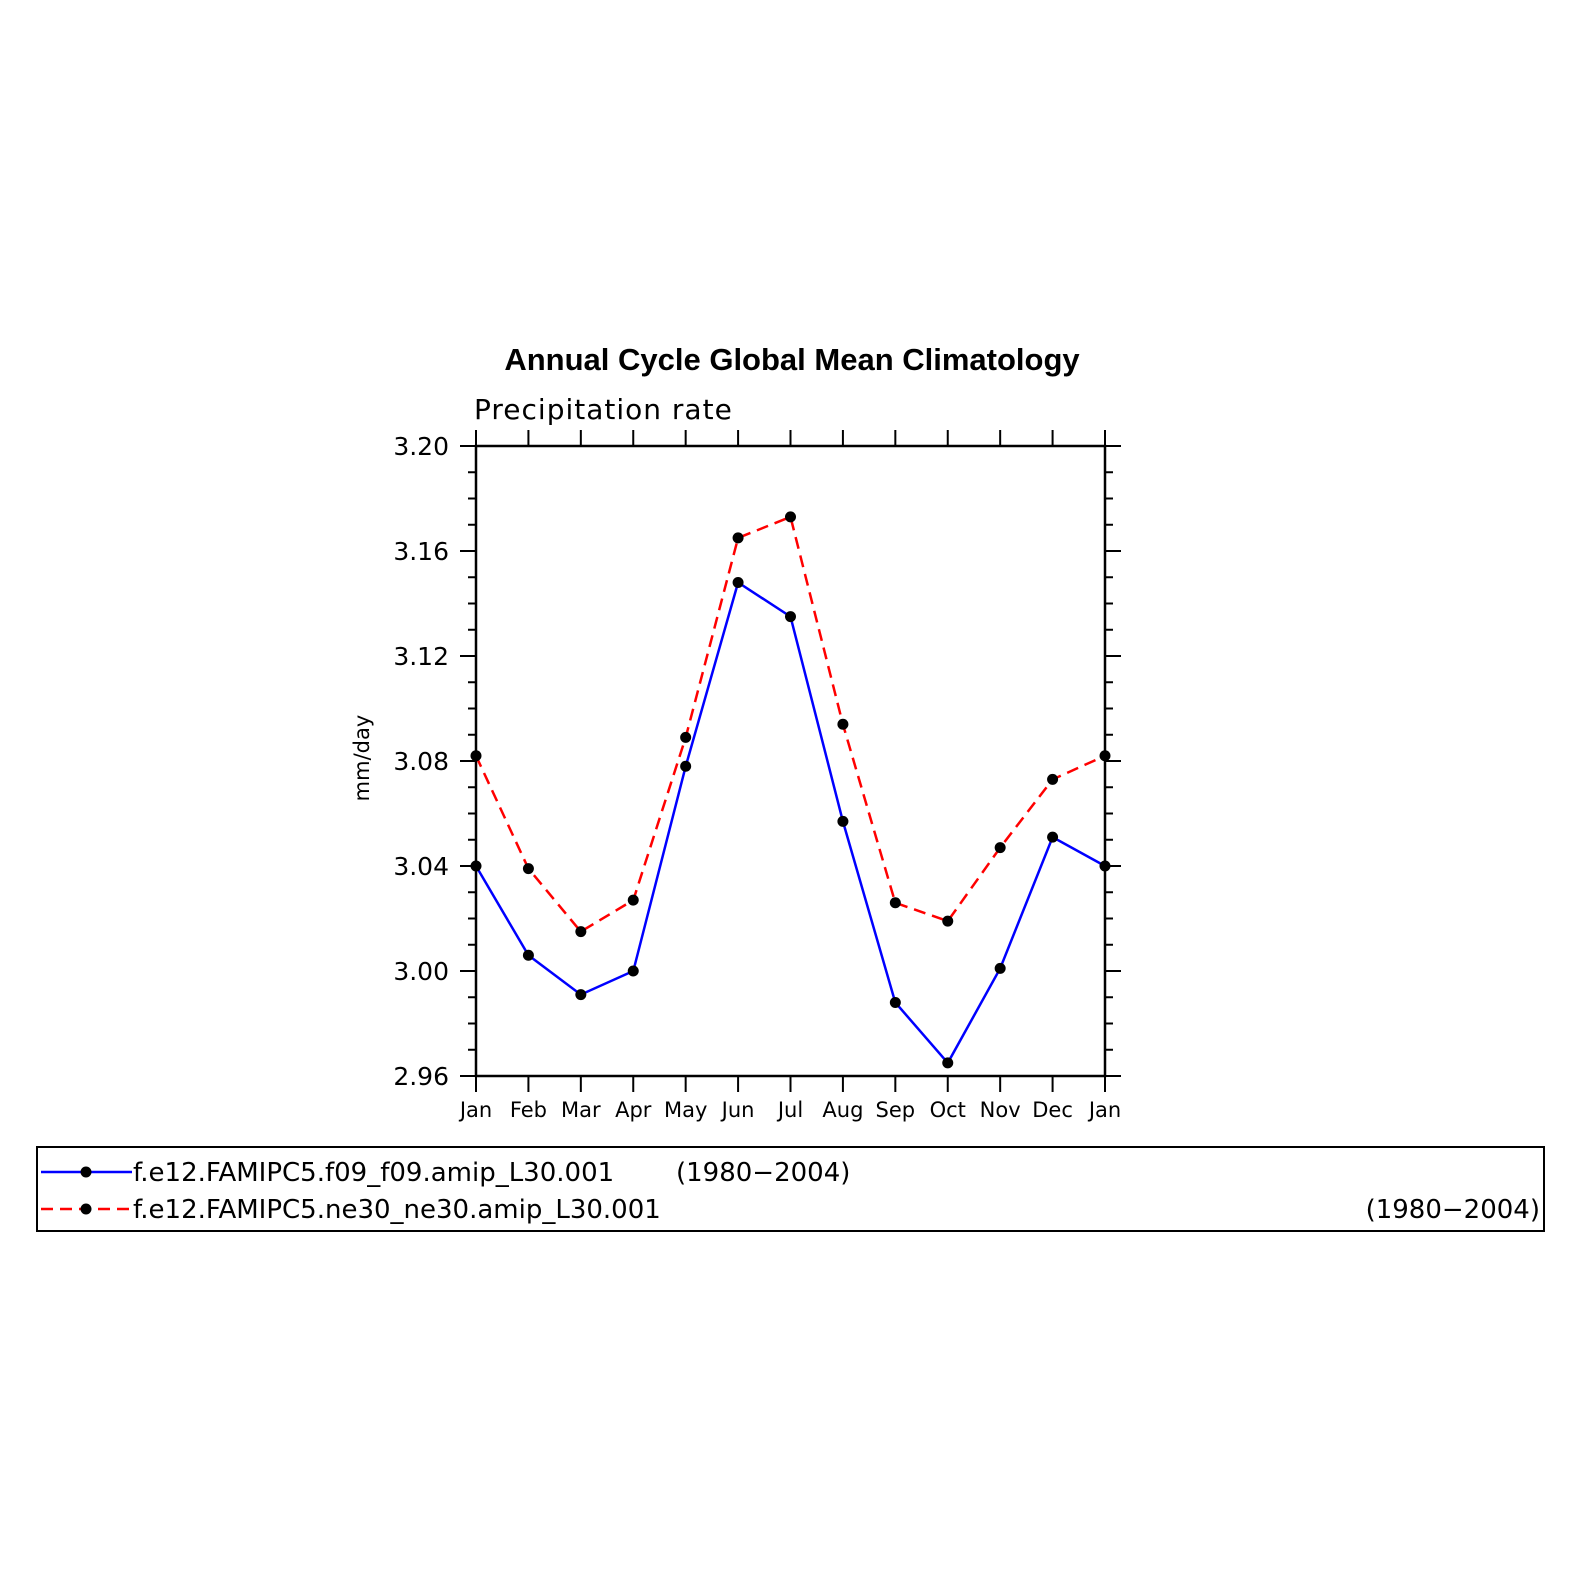 This screenshot has width=1575, height=1580. I want to click on x-tick-label: Aug, so click(842, 1110).